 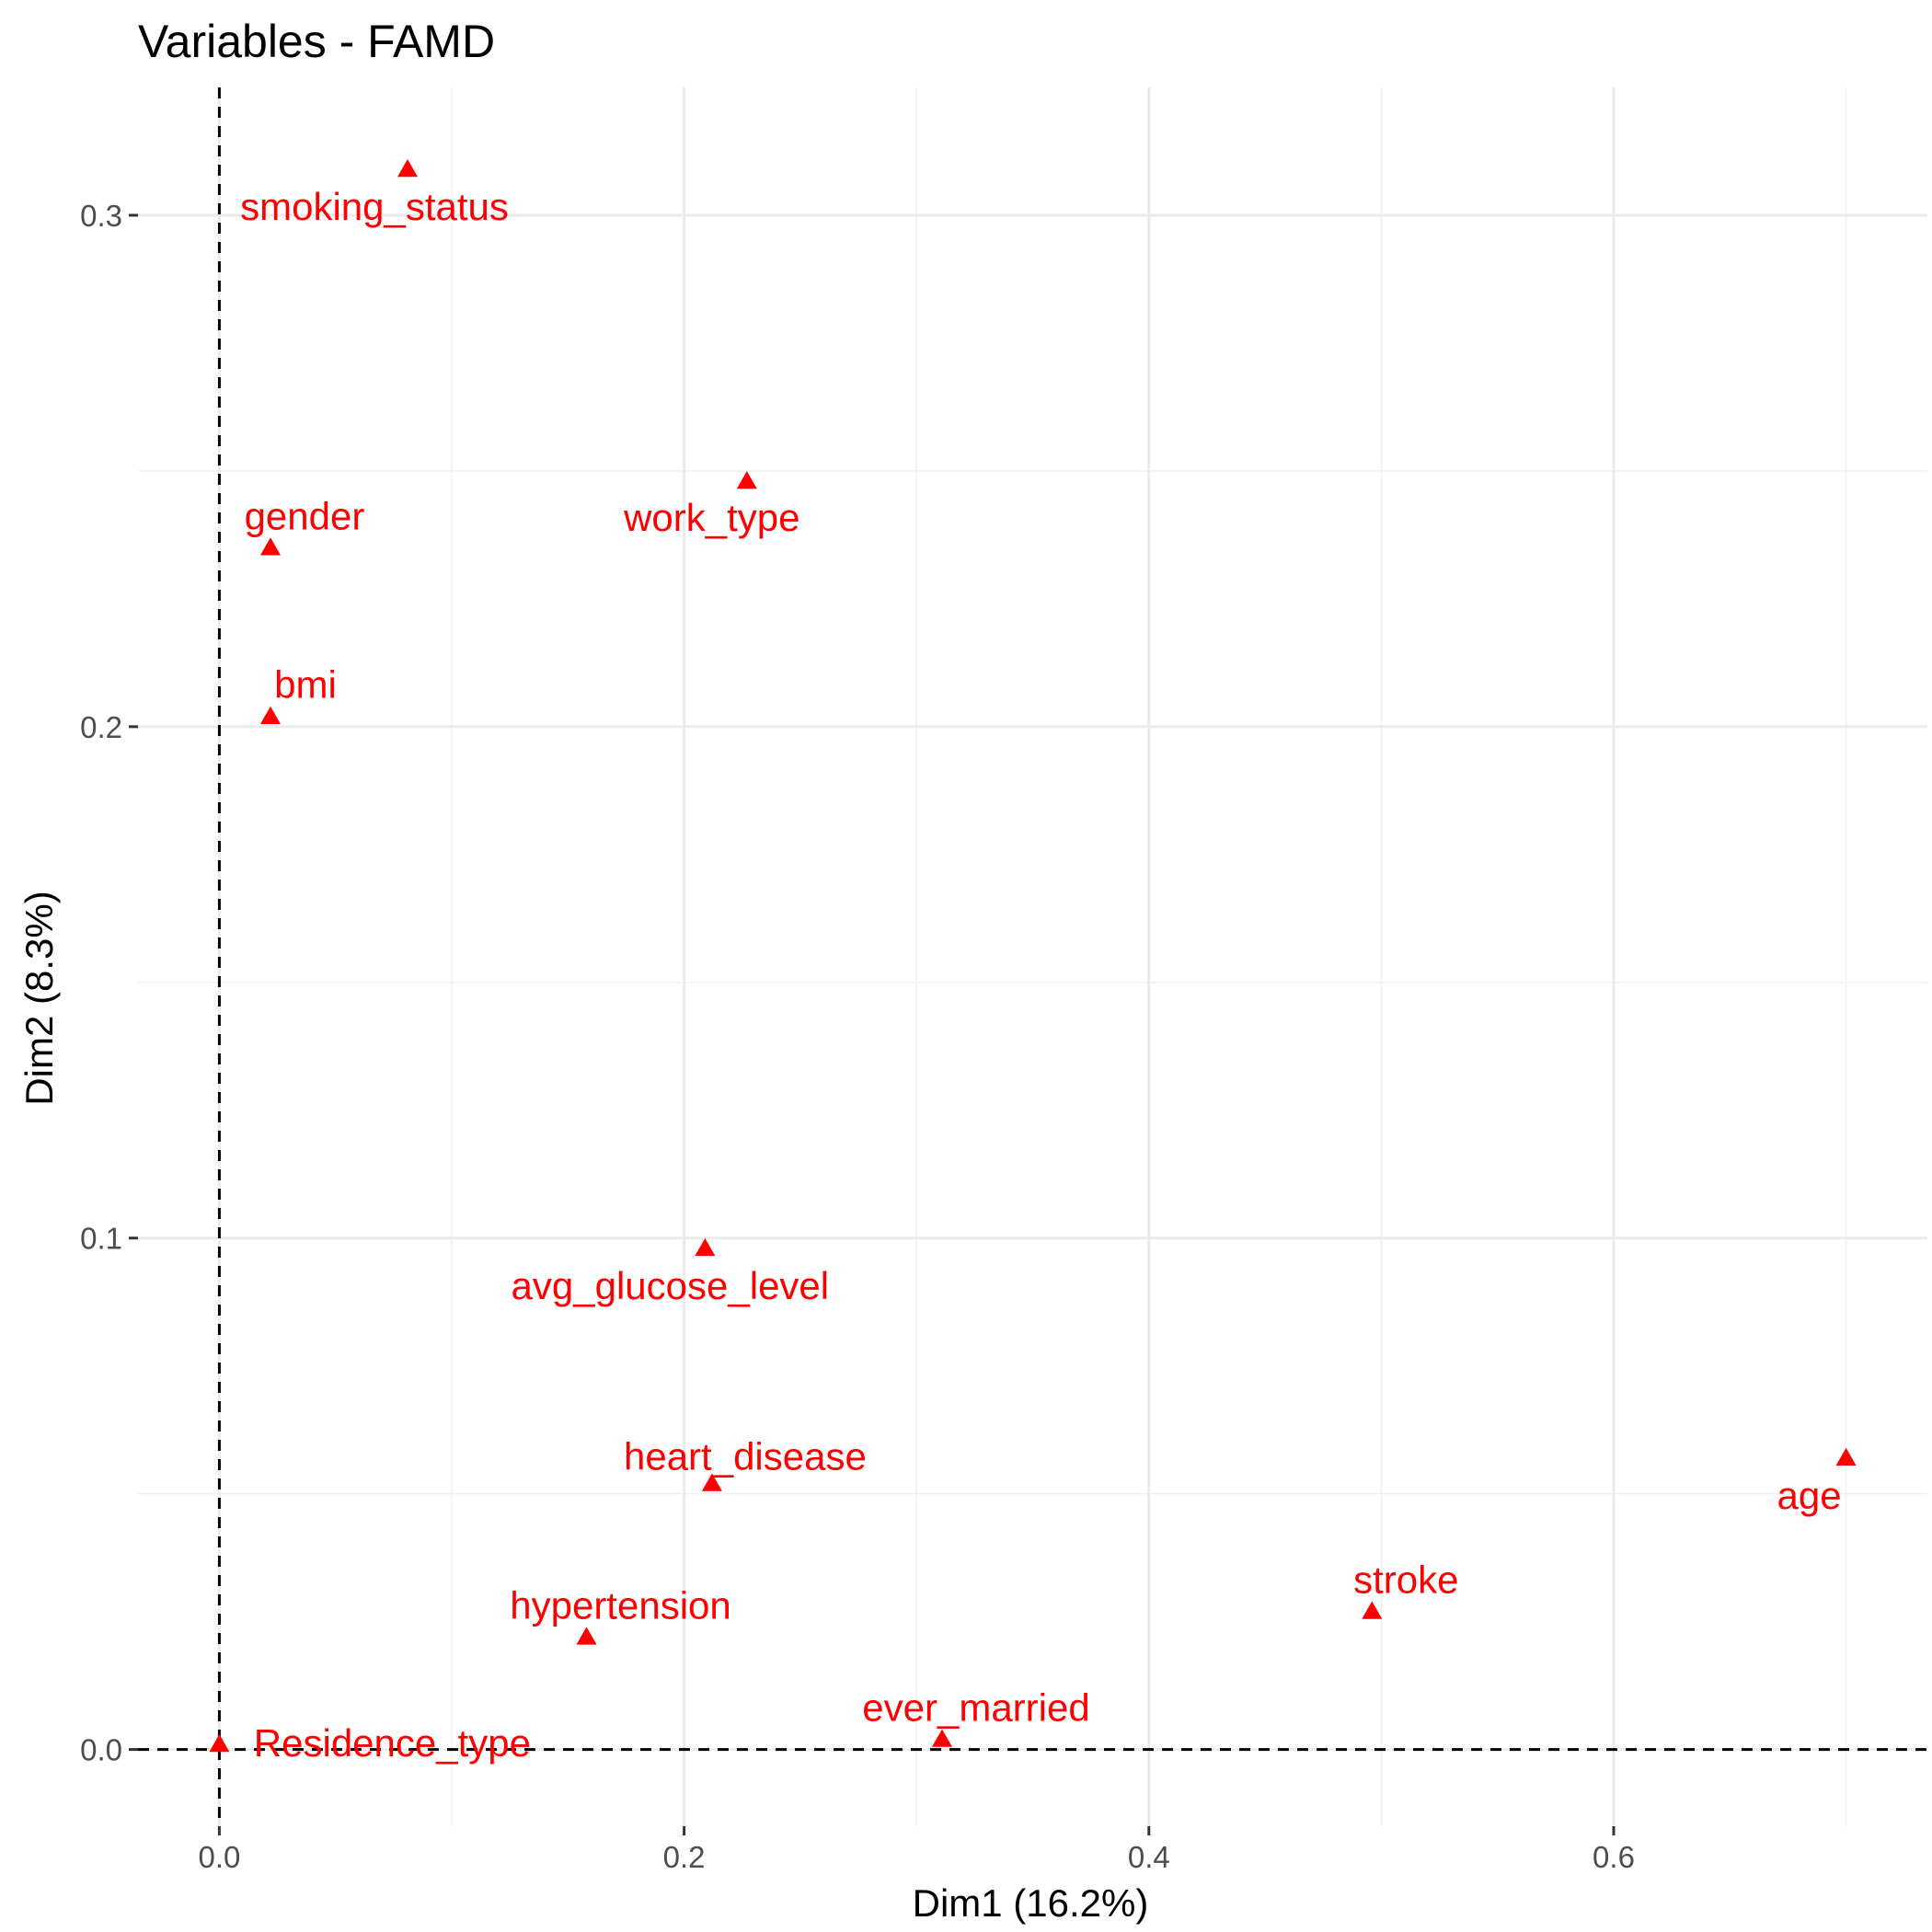 I want to click on x-tick-label: 0.6, so click(x=1614, y=1857).